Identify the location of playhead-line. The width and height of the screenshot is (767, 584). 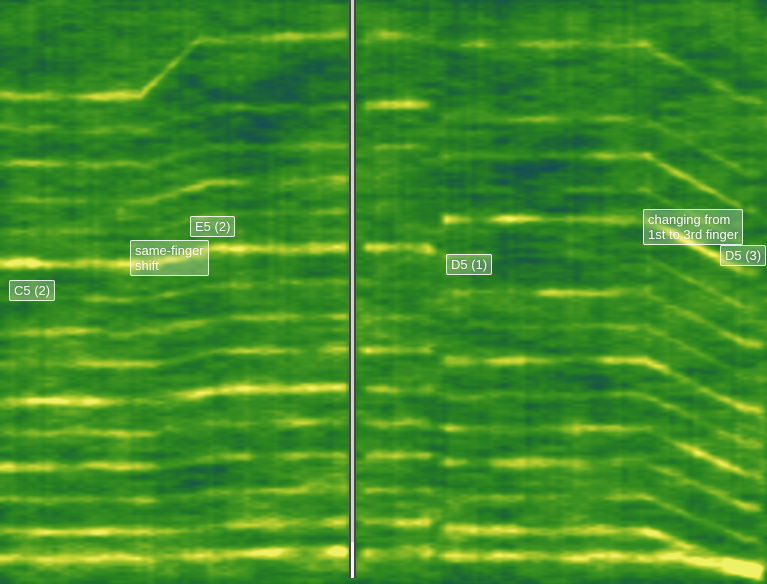
(352, 289).